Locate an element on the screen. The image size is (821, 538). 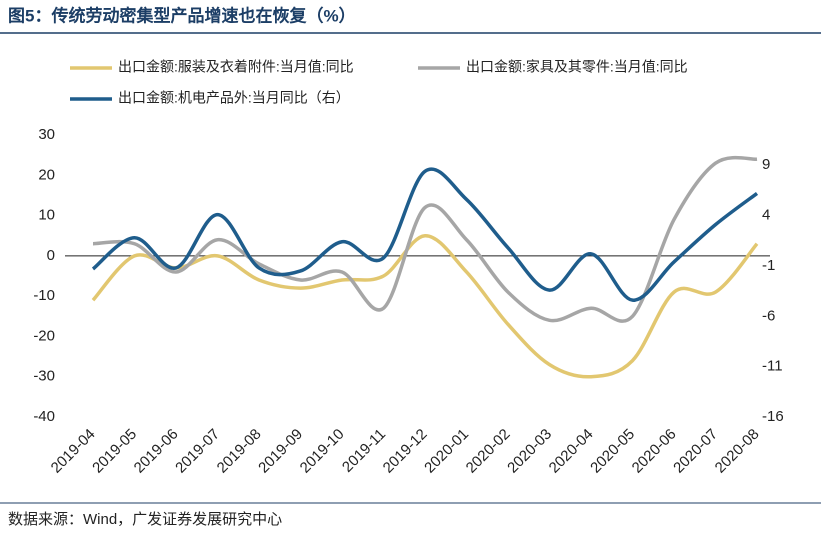
y2-tick-label: -16 is located at coordinates (773, 416).